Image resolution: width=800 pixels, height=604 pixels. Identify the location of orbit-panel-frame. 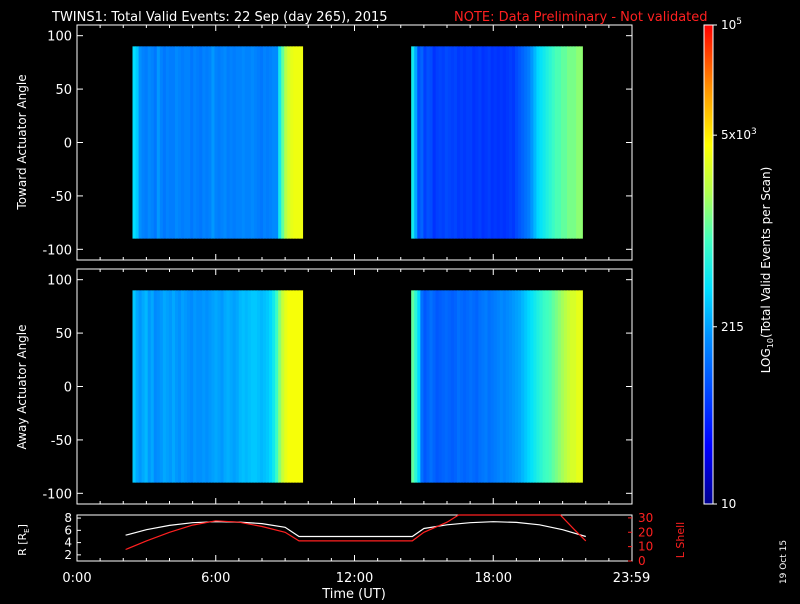
(354, 538).